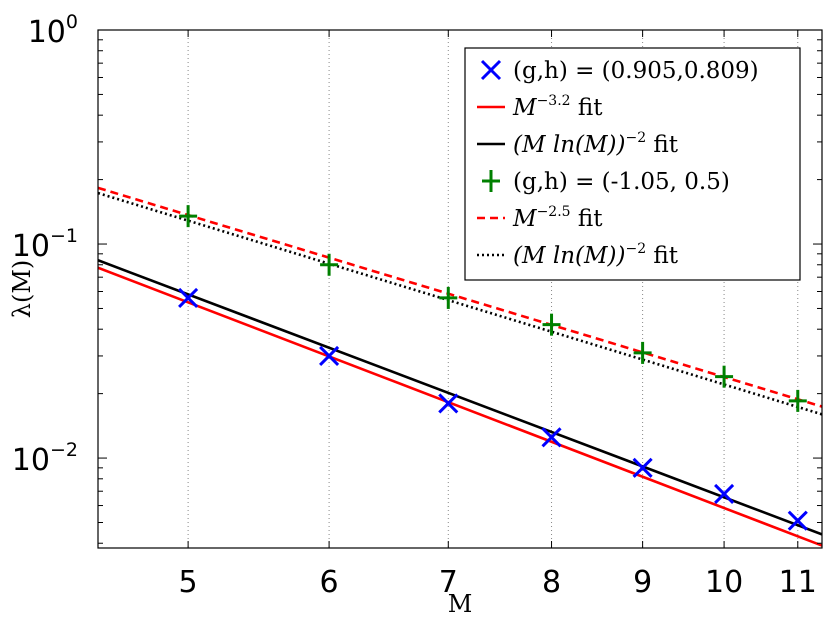 Image resolution: width=830 pixels, height=627 pixels. Describe the element at coordinates (53, 30) in the screenshot. I see `y-tick-label: 10⁰` at that location.